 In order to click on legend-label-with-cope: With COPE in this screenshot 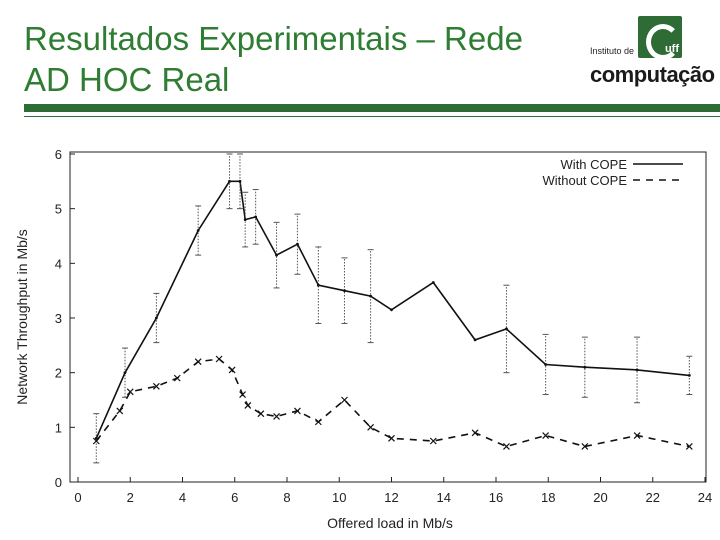, I will do `click(594, 164)`.